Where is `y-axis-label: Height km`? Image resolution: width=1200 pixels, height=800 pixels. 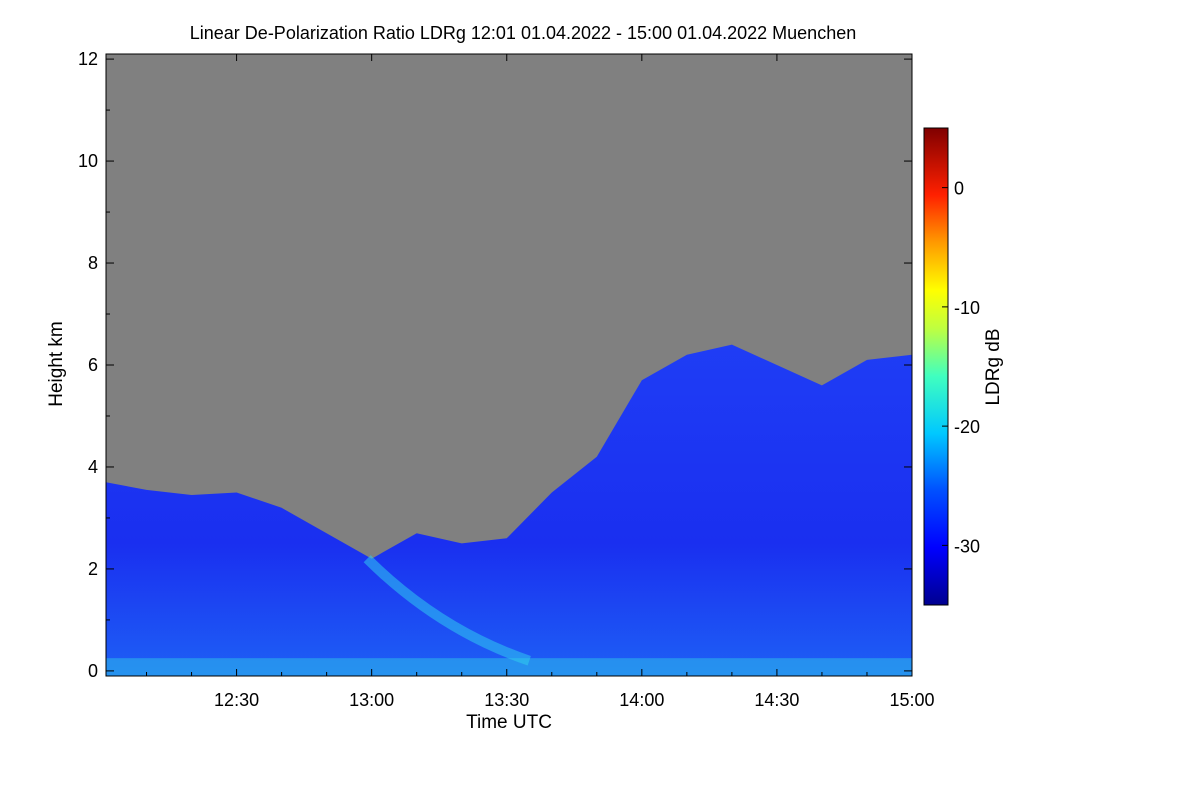
y-axis-label: Height km is located at coordinates (56, 364).